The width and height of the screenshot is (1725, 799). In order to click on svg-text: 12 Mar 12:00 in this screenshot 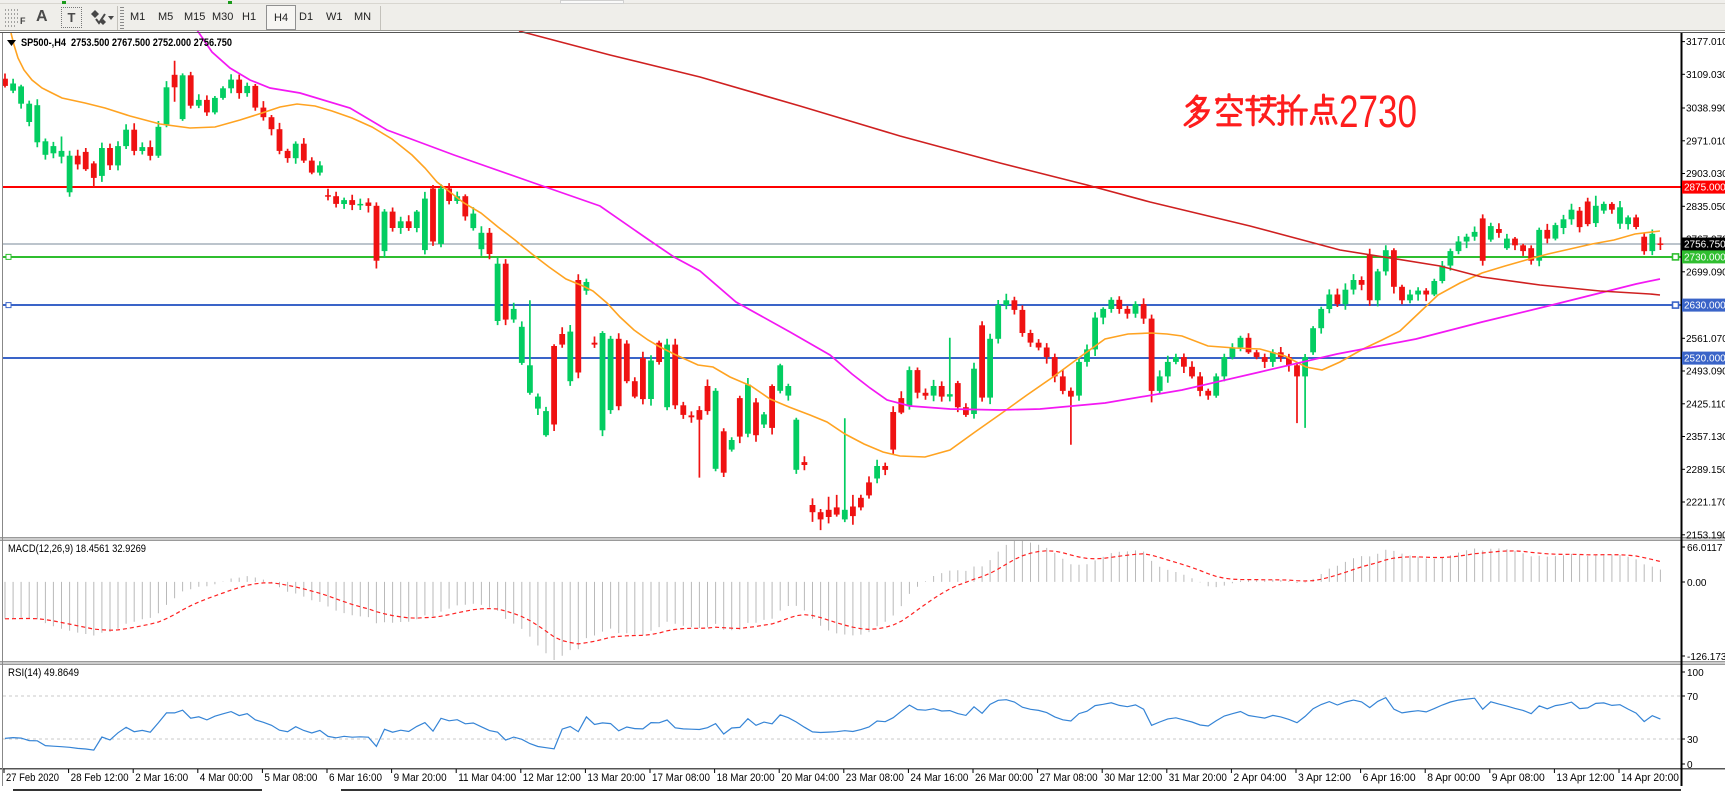, I will do `click(552, 778)`.